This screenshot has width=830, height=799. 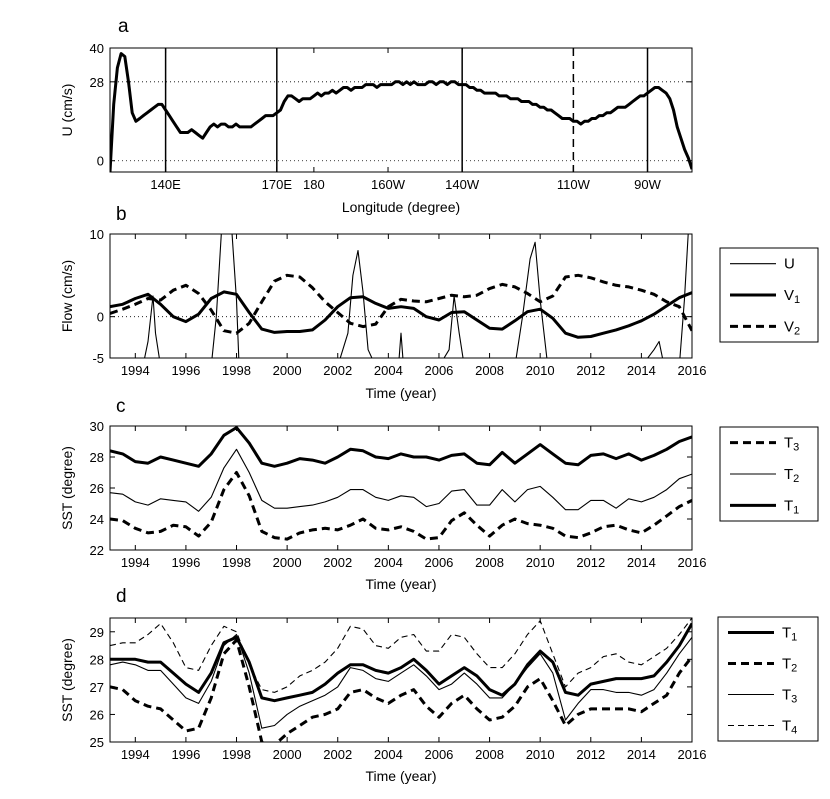 I want to click on legend: T1 T2 T3 T4, so click(x=768, y=679).